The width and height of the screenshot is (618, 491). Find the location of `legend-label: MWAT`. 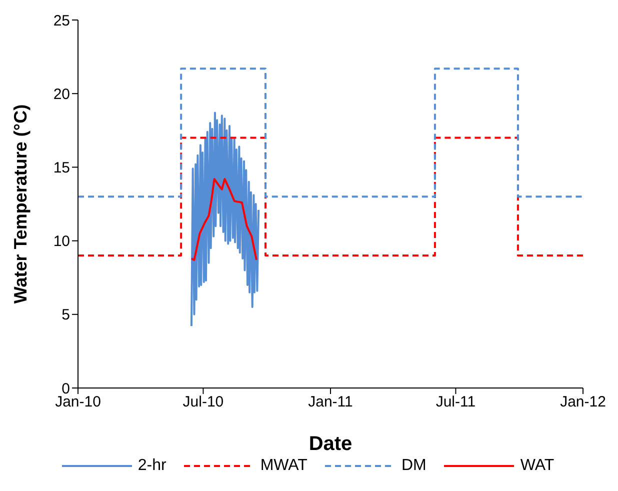

legend-label: MWAT is located at coordinates (284, 466).